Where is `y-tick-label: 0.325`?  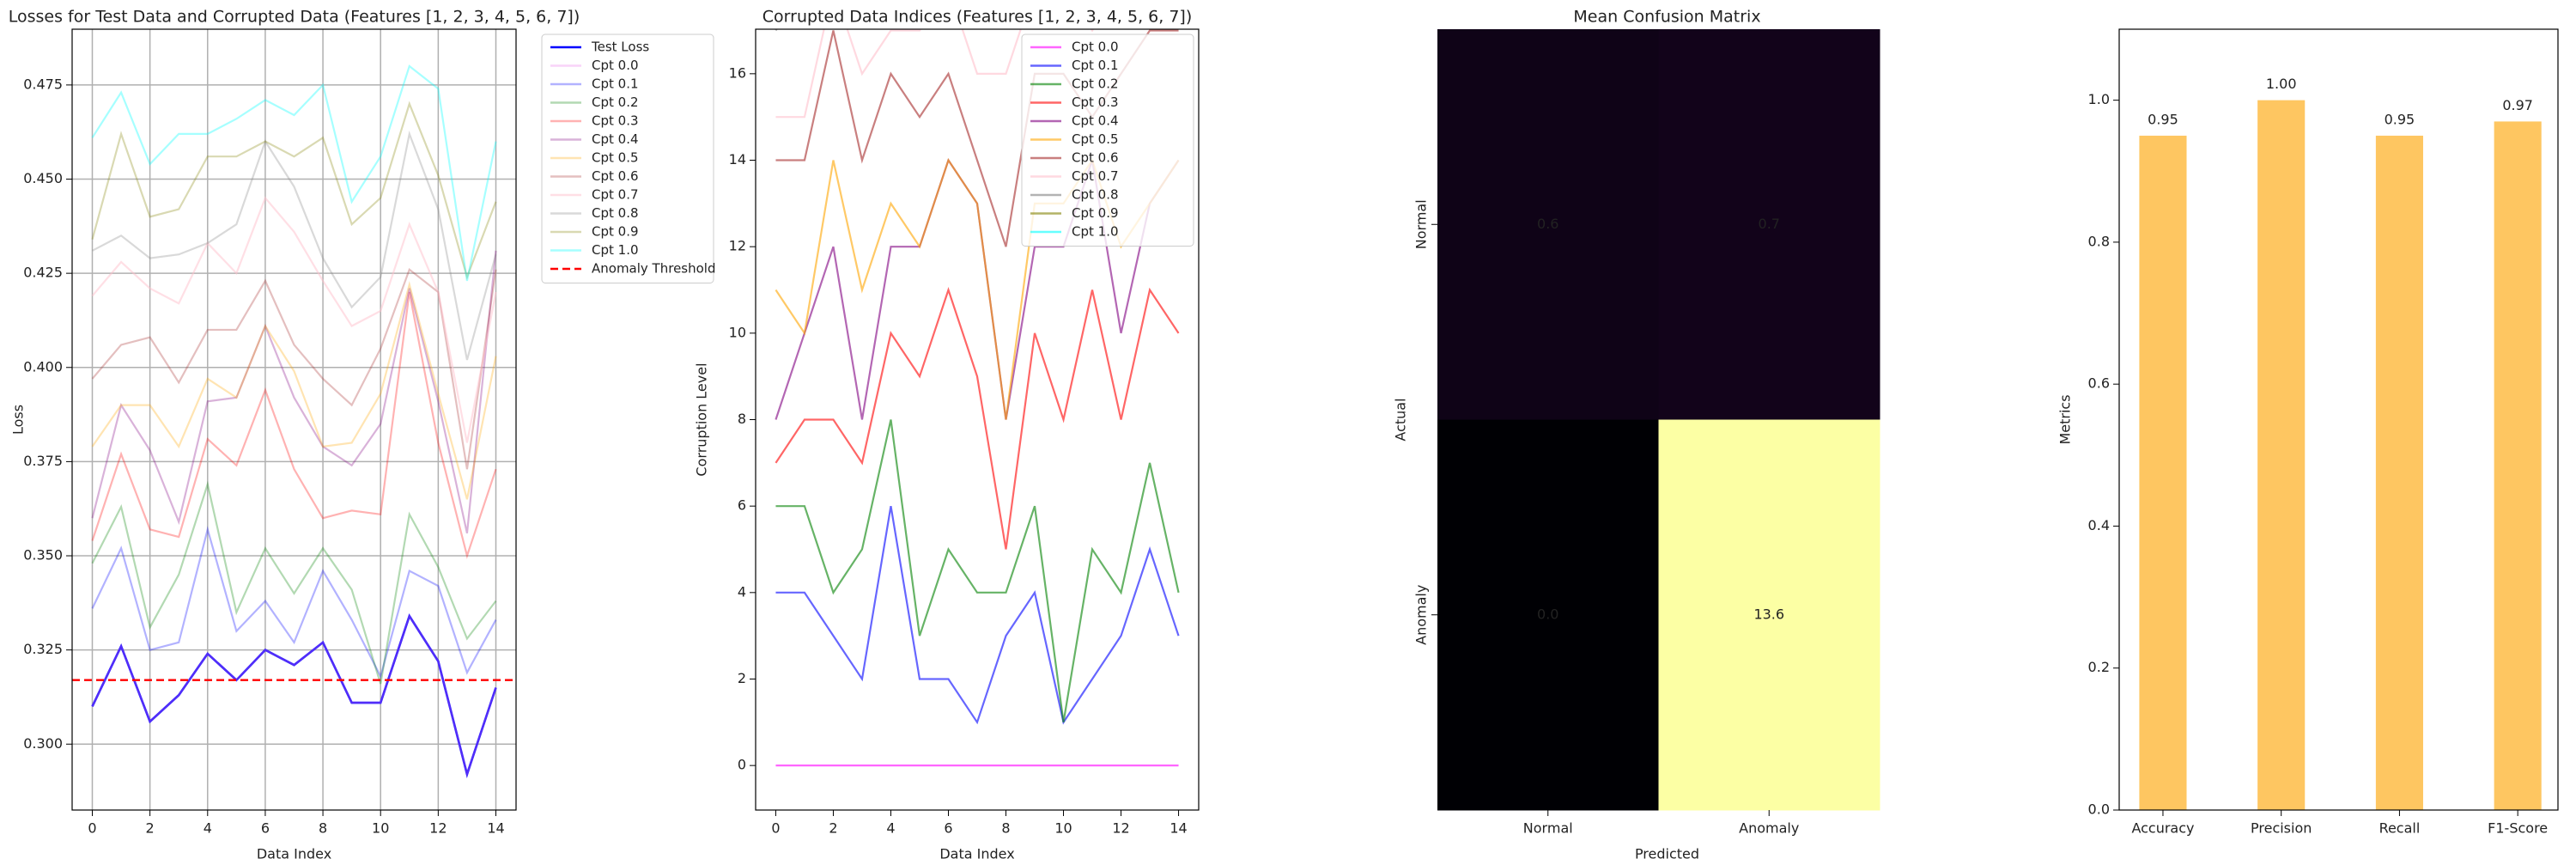
y-tick-label: 0.325 is located at coordinates (43, 649).